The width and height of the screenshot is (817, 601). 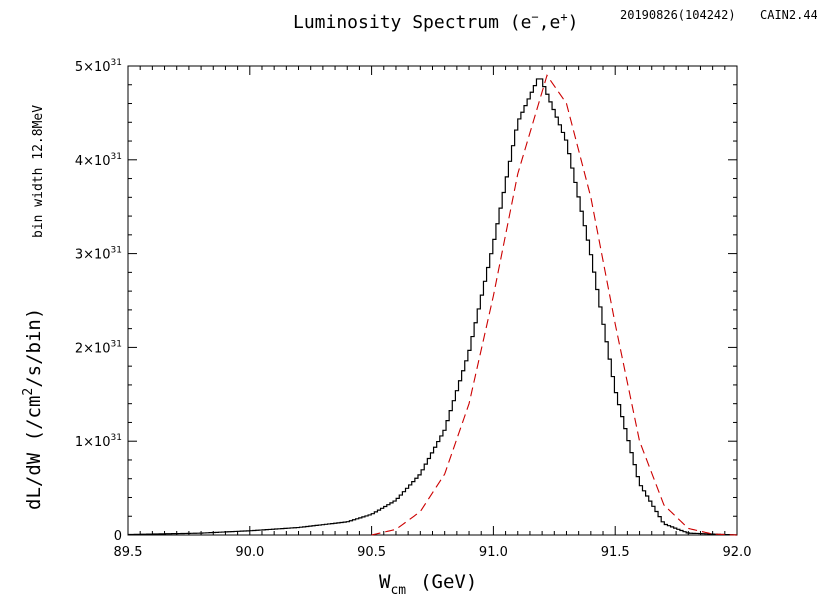 I want to click on timestamp-label: 20190826(104242), so click(x=678, y=15).